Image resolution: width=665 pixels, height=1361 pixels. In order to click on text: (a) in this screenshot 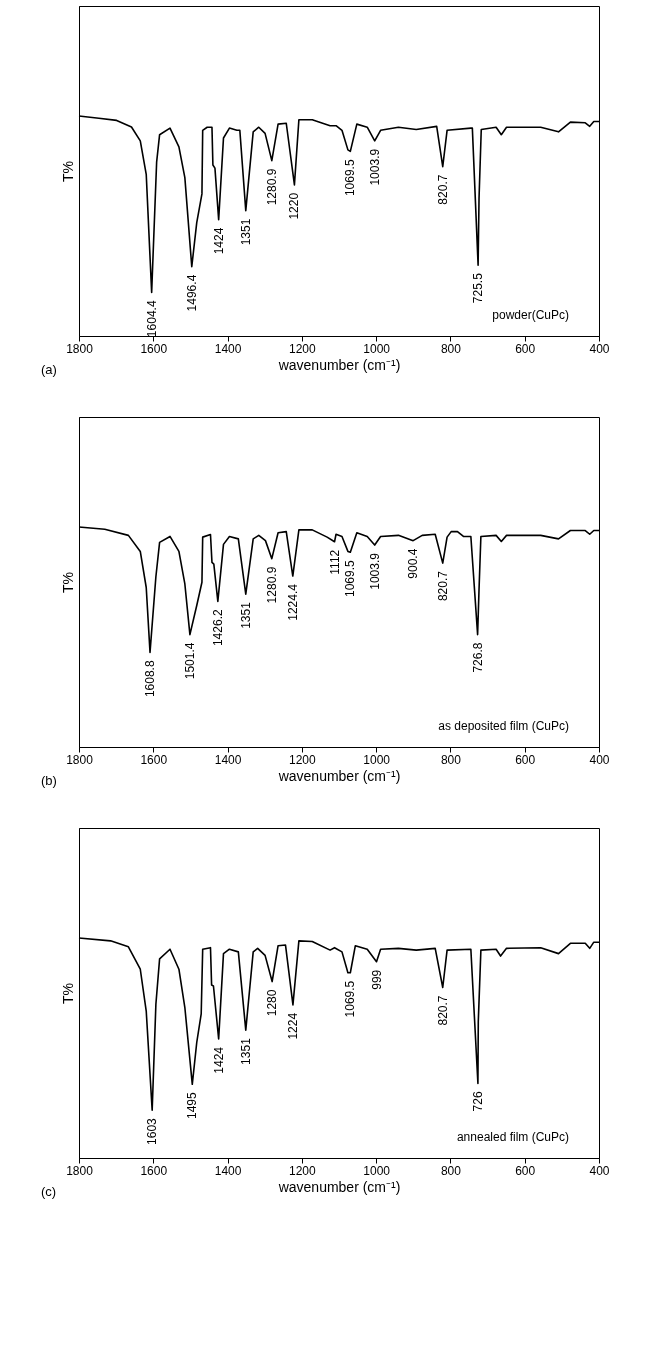, I will do `click(49, 369)`.